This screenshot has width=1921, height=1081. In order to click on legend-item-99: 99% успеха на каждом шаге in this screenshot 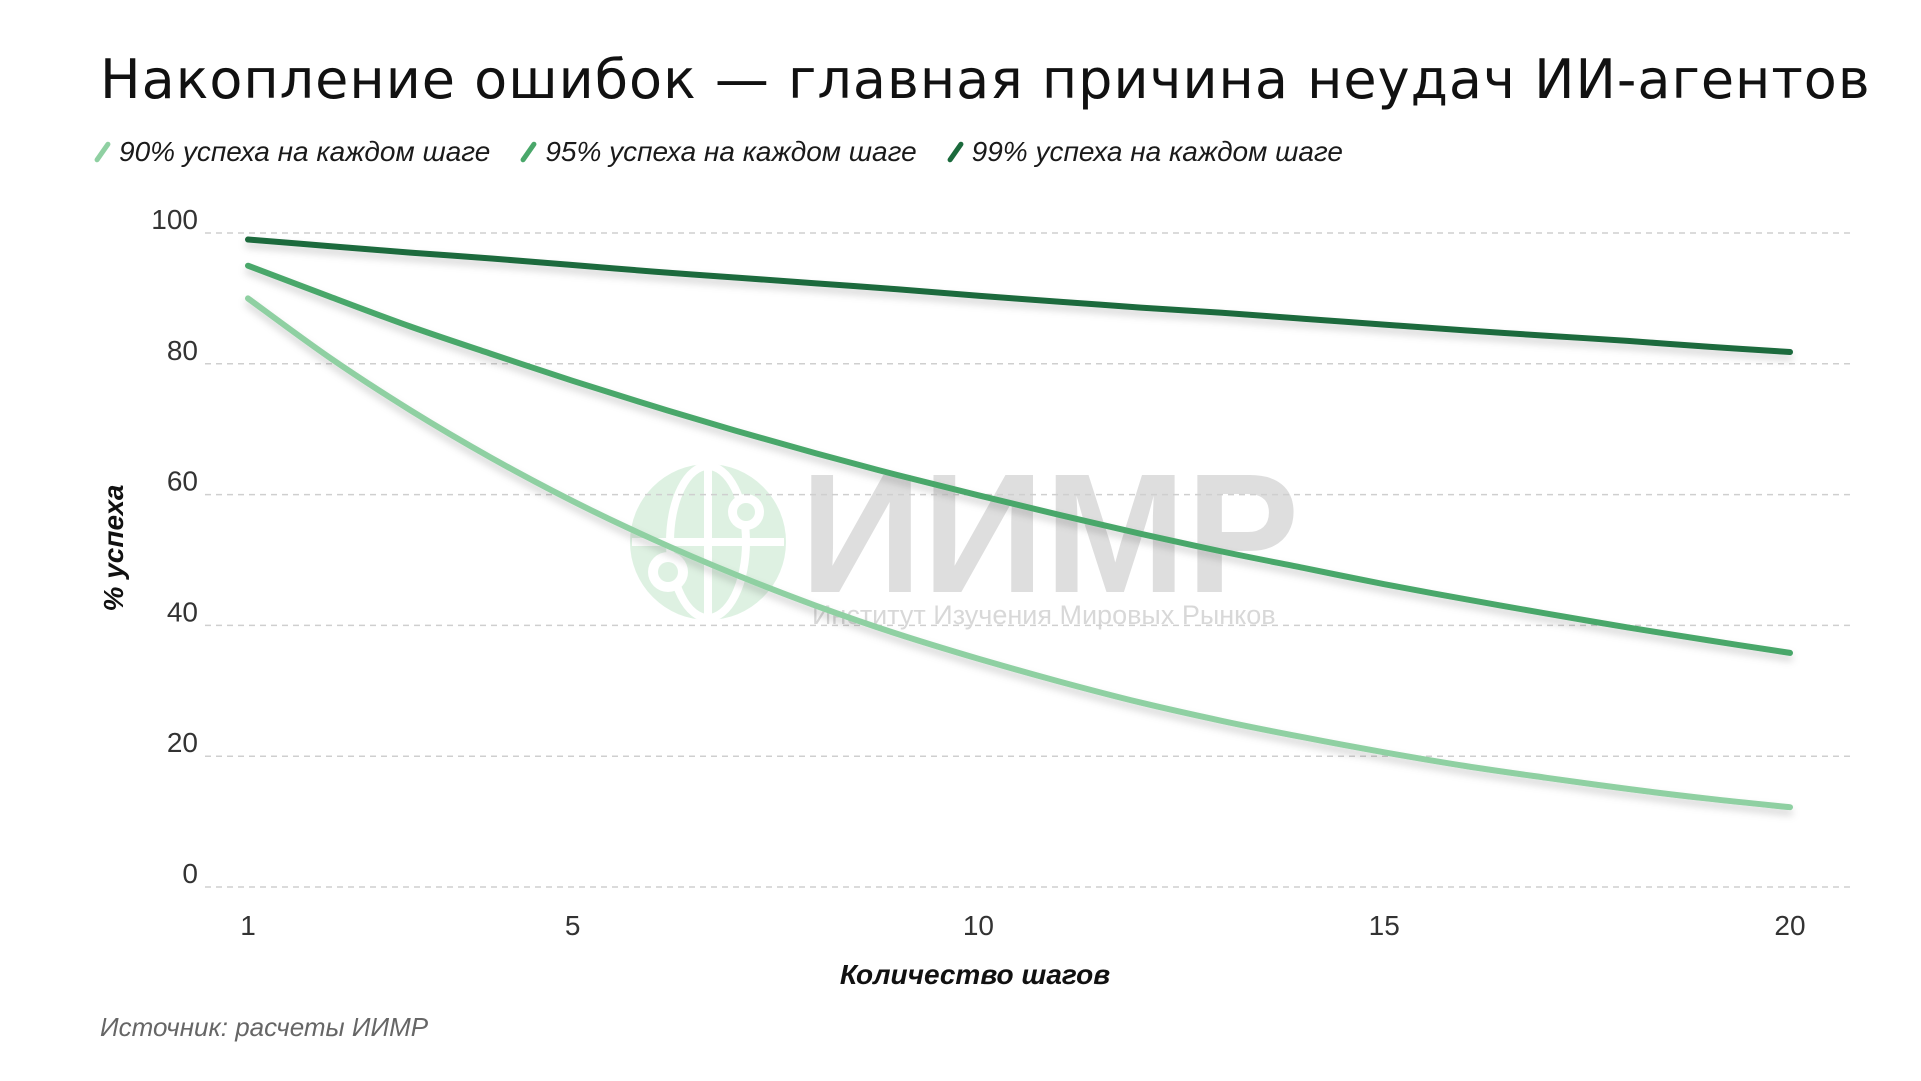, I will do `click(1144, 152)`.